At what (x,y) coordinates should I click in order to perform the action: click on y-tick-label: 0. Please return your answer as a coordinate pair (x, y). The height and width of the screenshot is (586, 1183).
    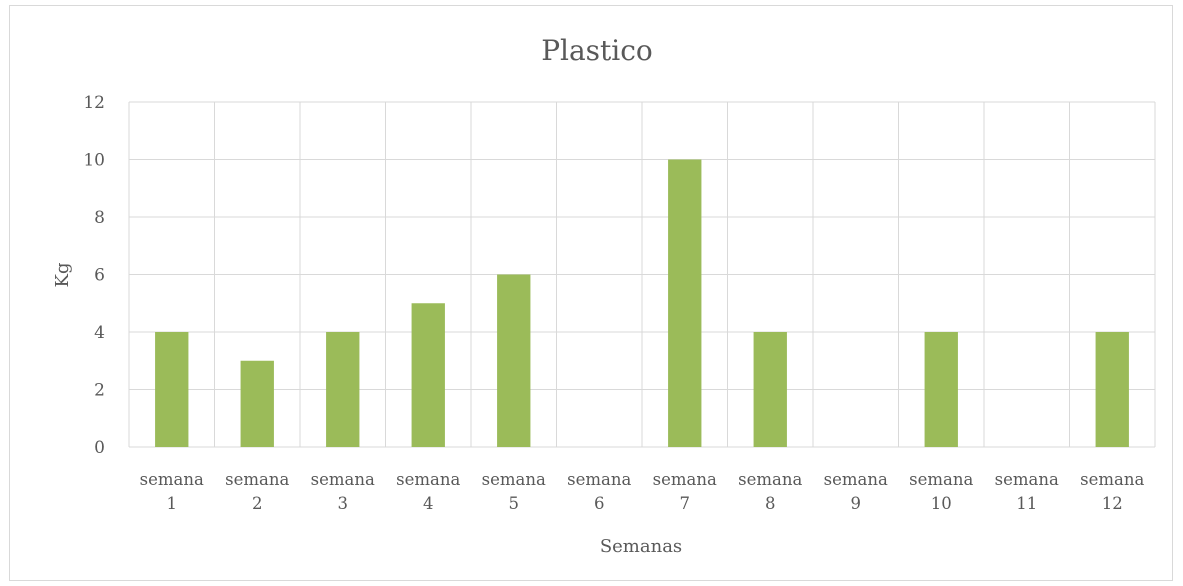
    Looking at the image, I should click on (99, 448).